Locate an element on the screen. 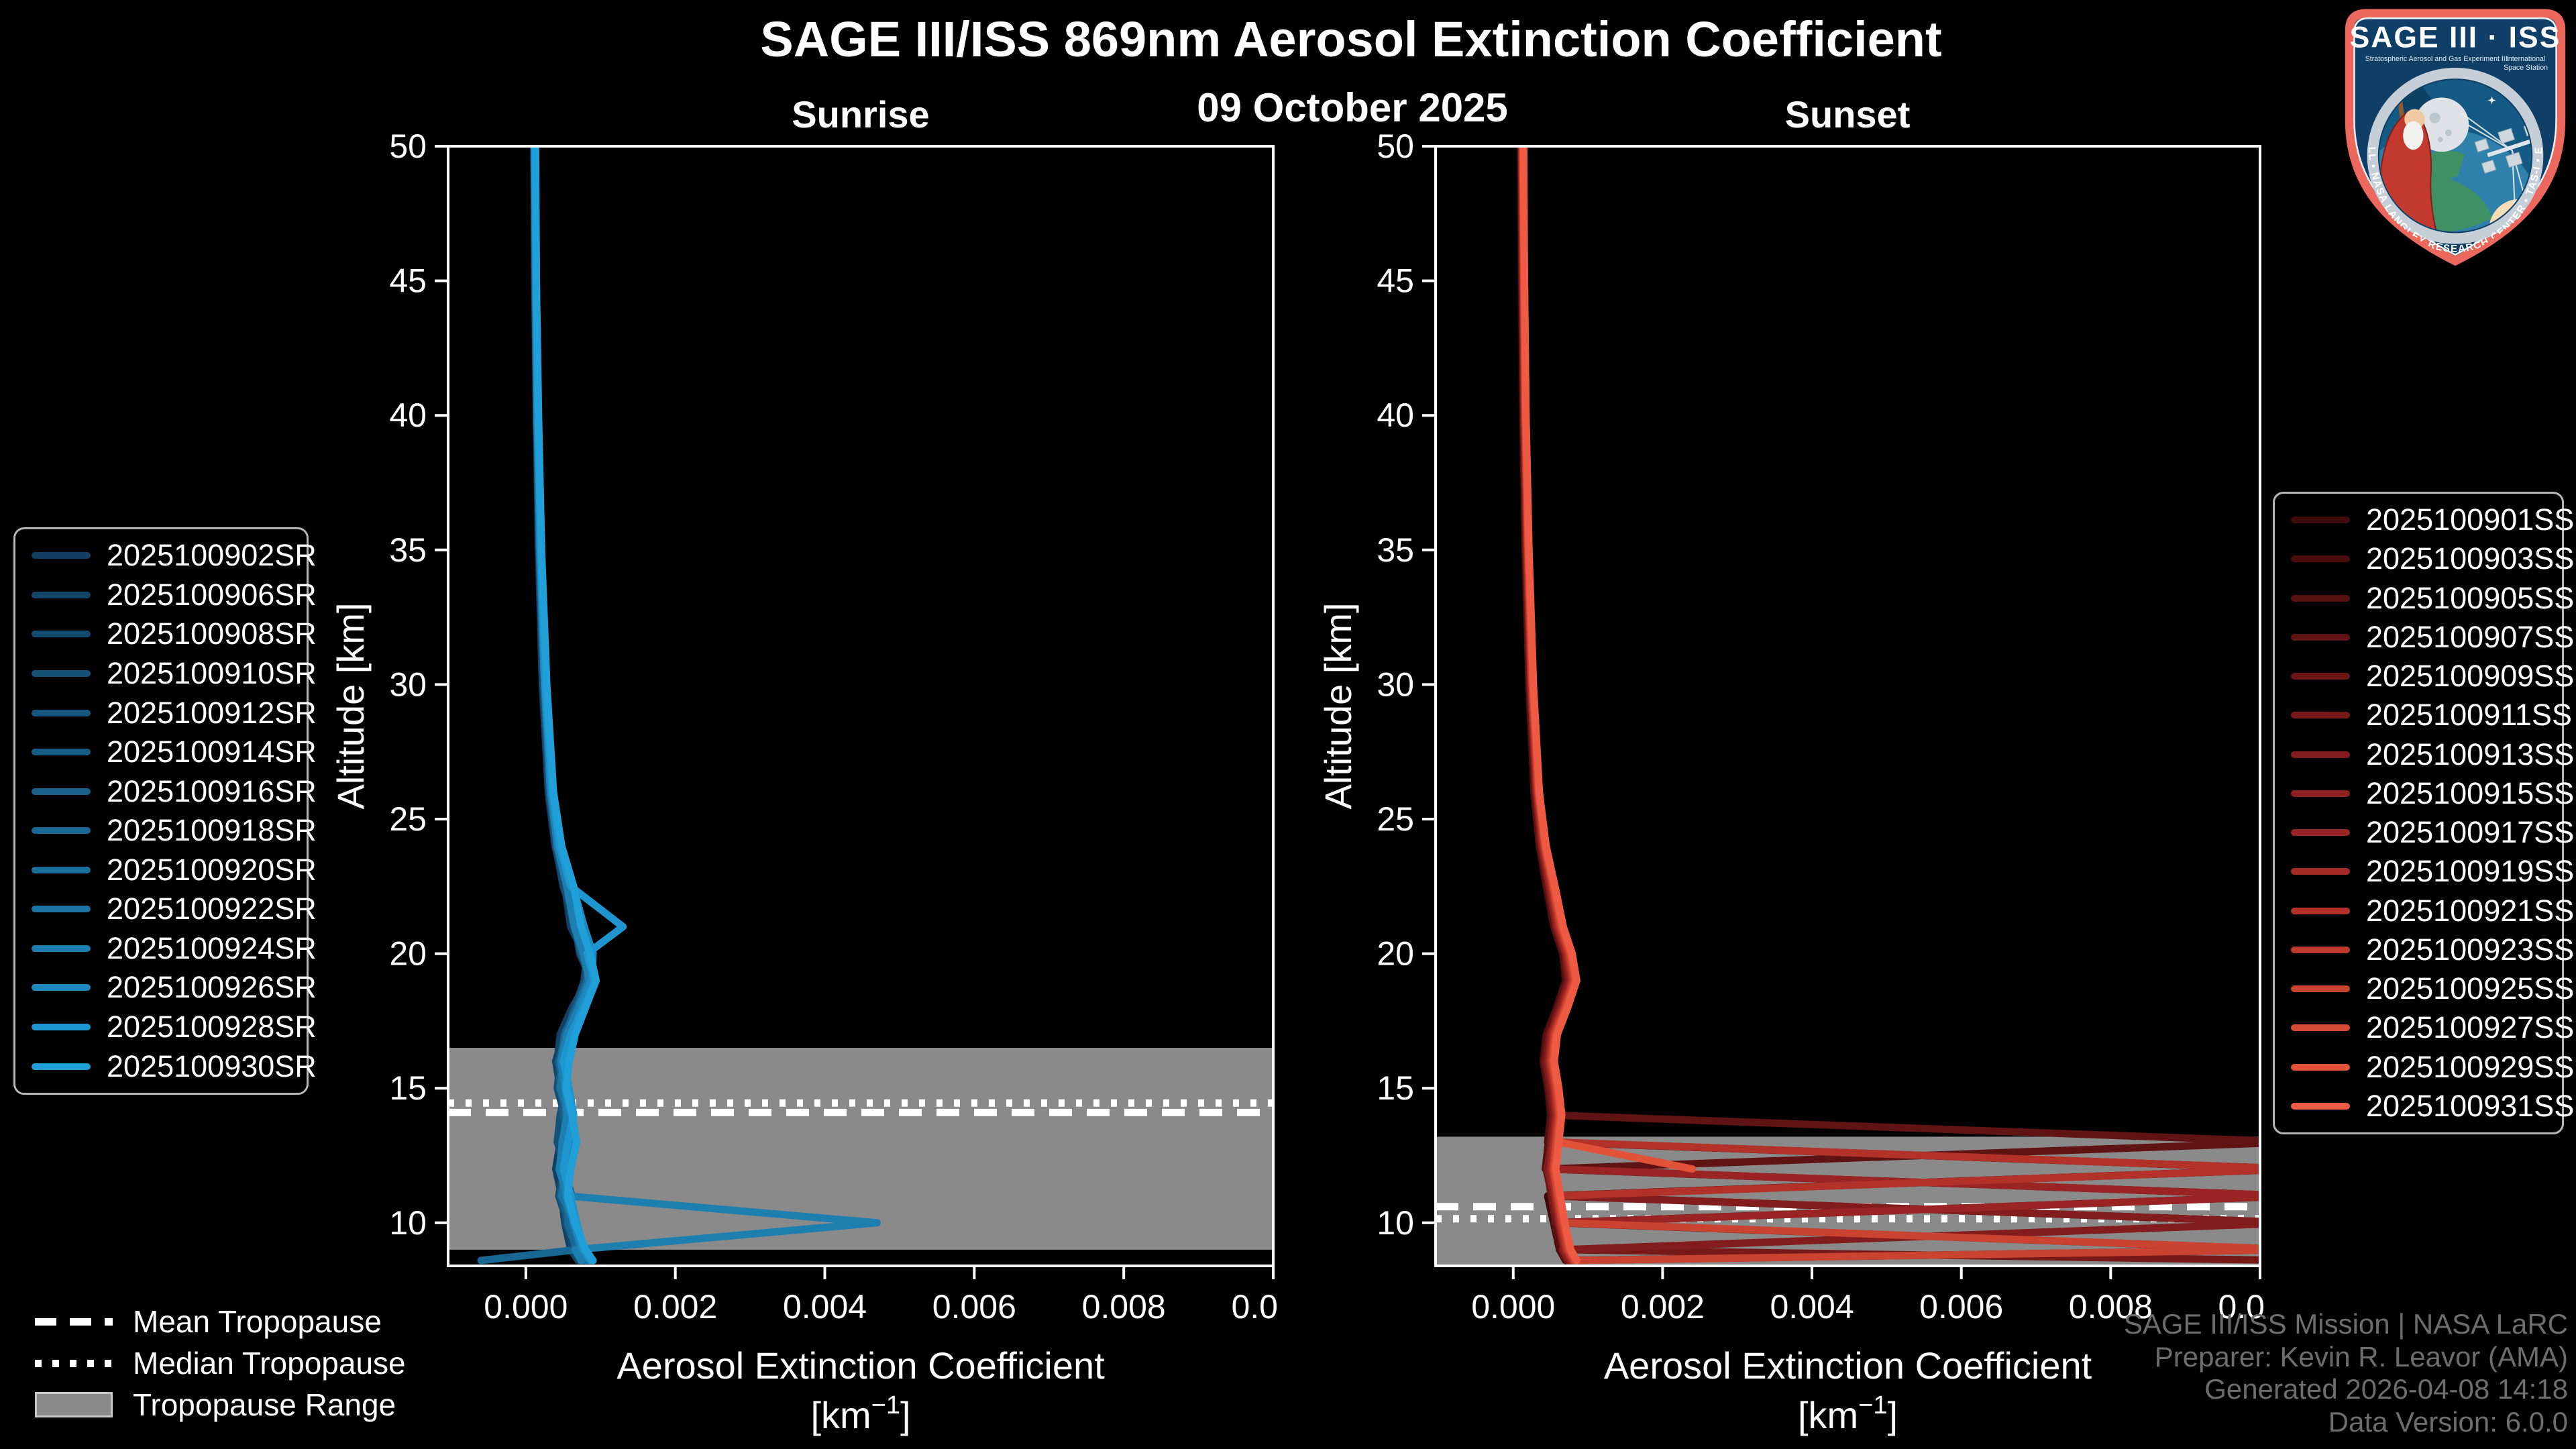 Image resolution: width=2576 pixels, height=1449 pixels. legend-label: 2025100916SR is located at coordinates (212, 790).